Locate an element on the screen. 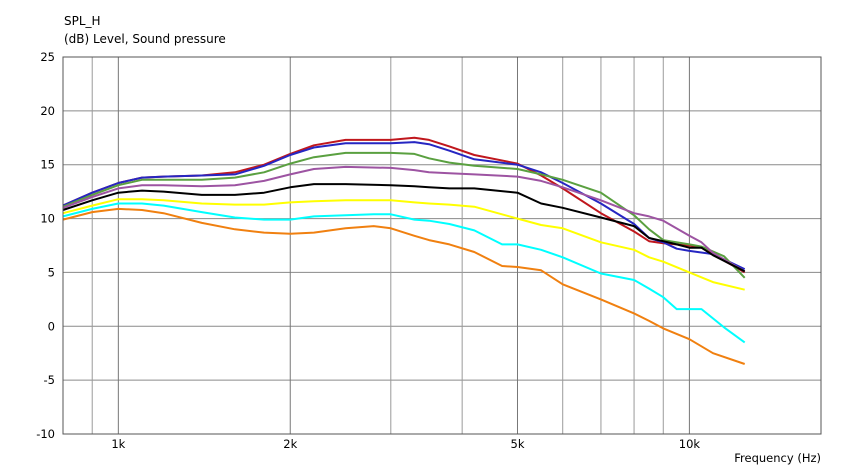  y-axis-label: (dB) Level, Sound pressure is located at coordinates (145, 39).